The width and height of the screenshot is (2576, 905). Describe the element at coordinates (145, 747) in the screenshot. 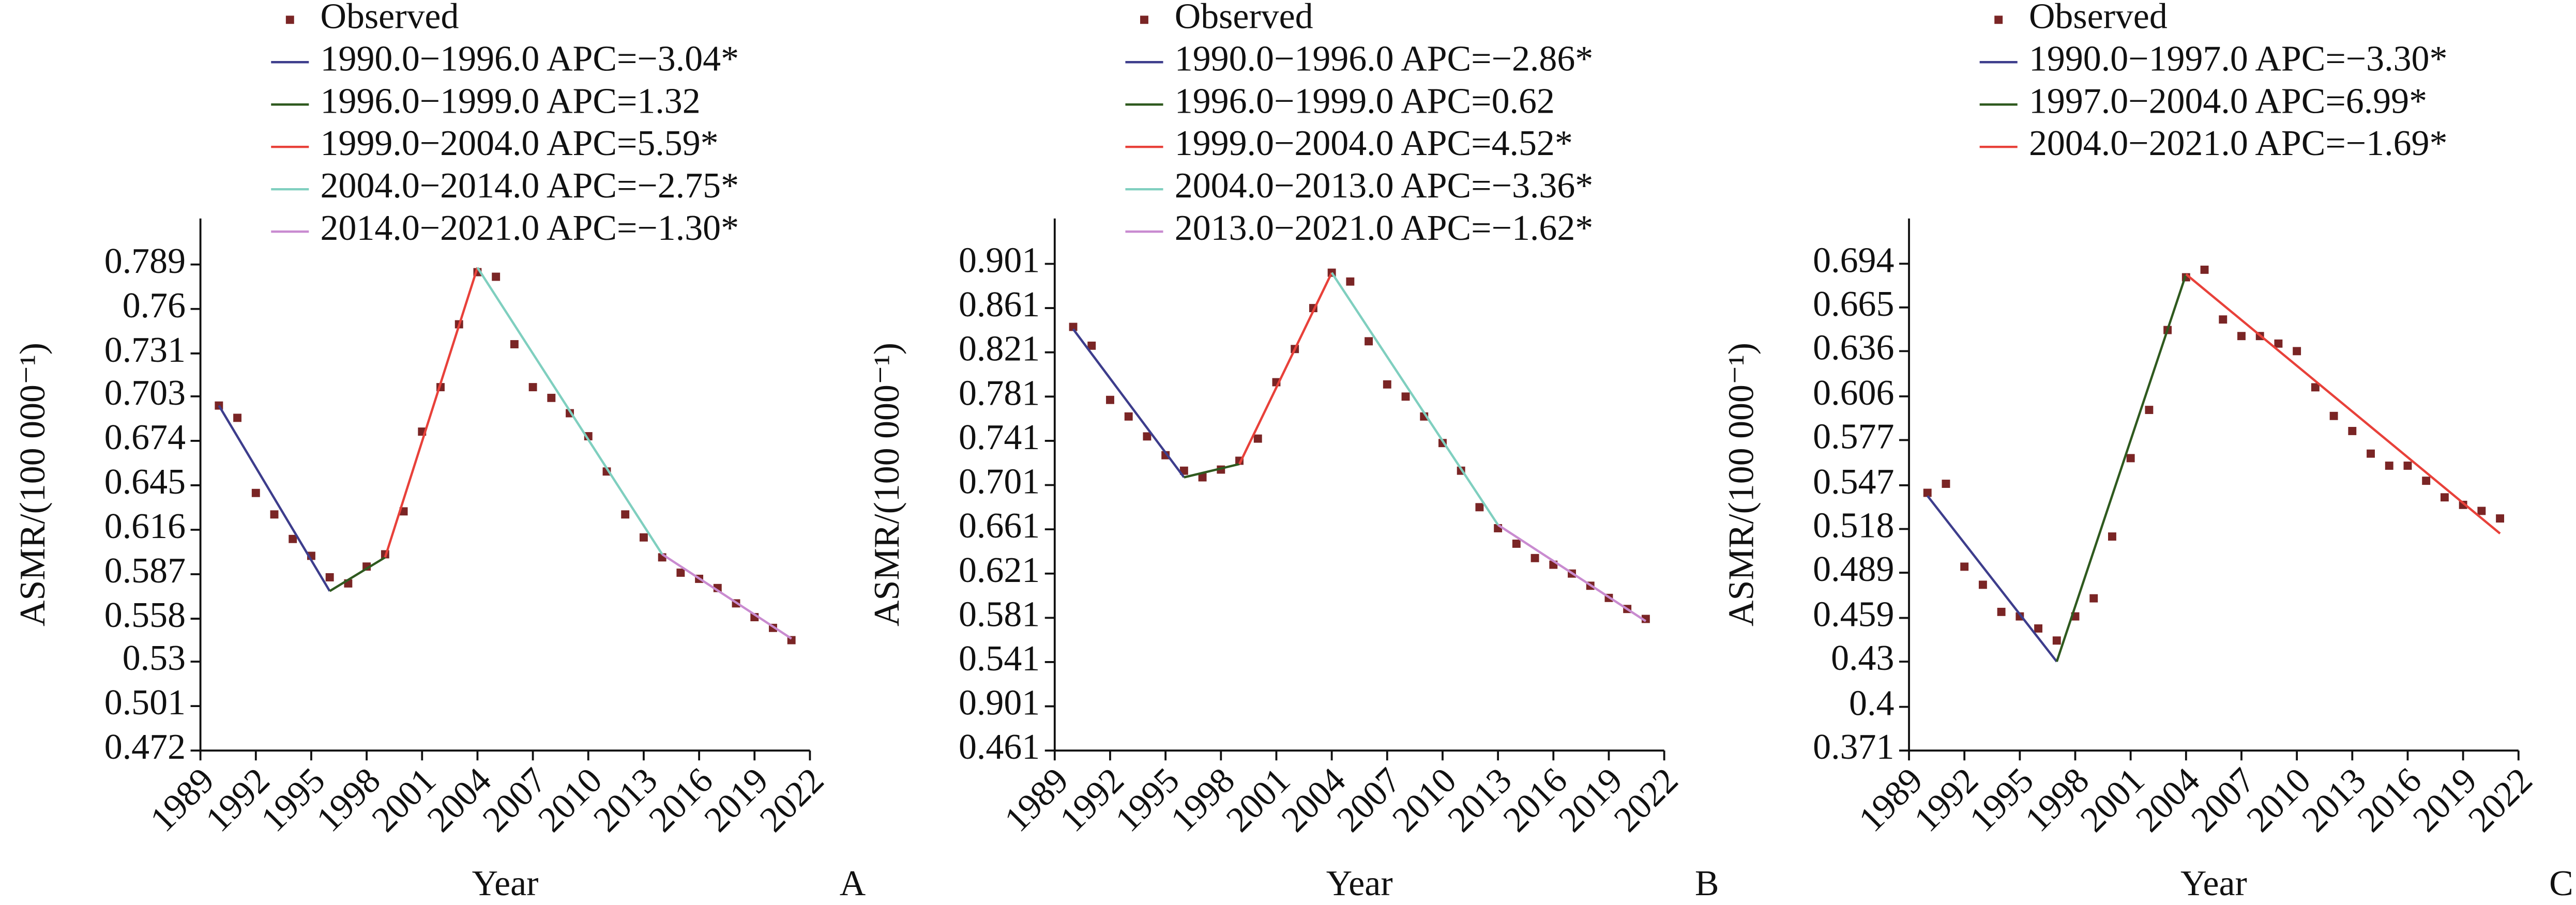

I see `y-tick-label: 0.472` at that location.